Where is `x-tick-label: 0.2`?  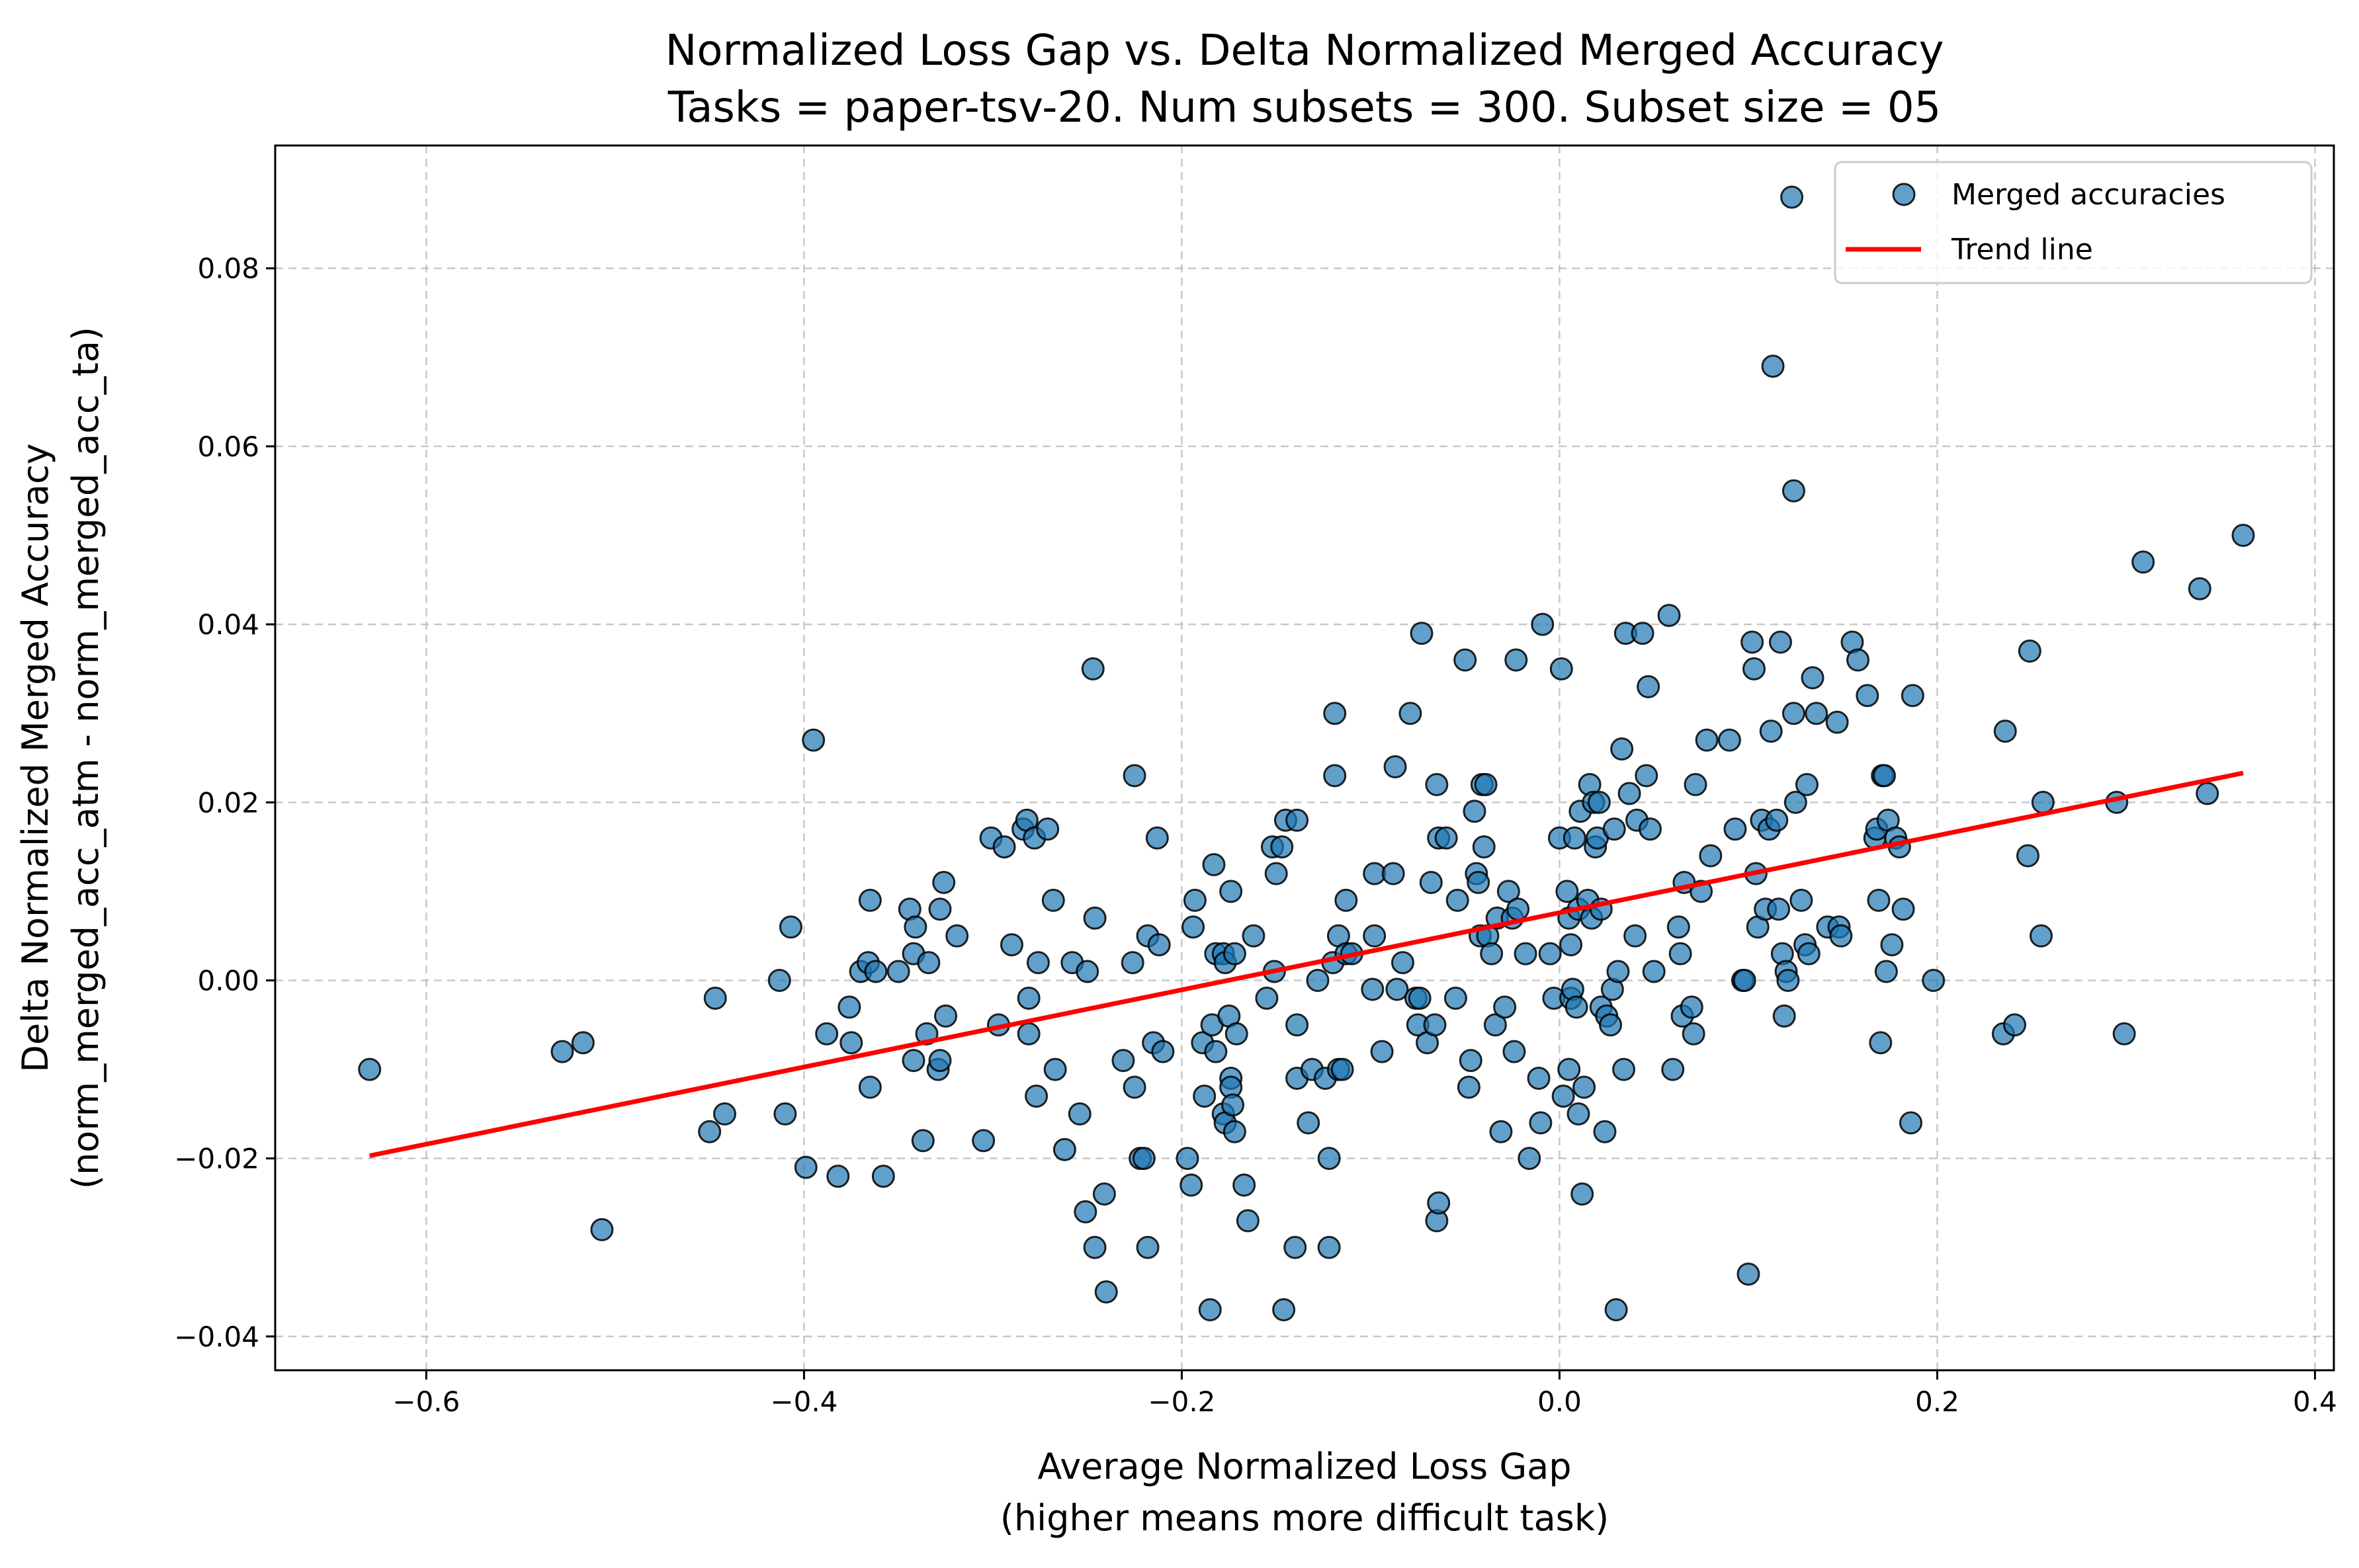 x-tick-label: 0.2 is located at coordinates (1937, 1401).